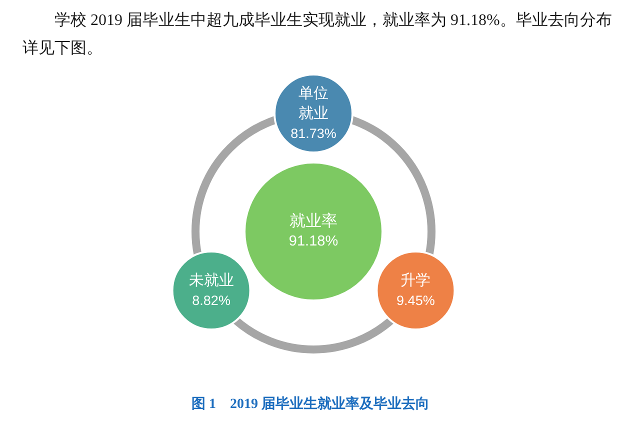 This screenshot has height=422, width=620. I want to click on data-label: 9.45%, so click(415, 300).